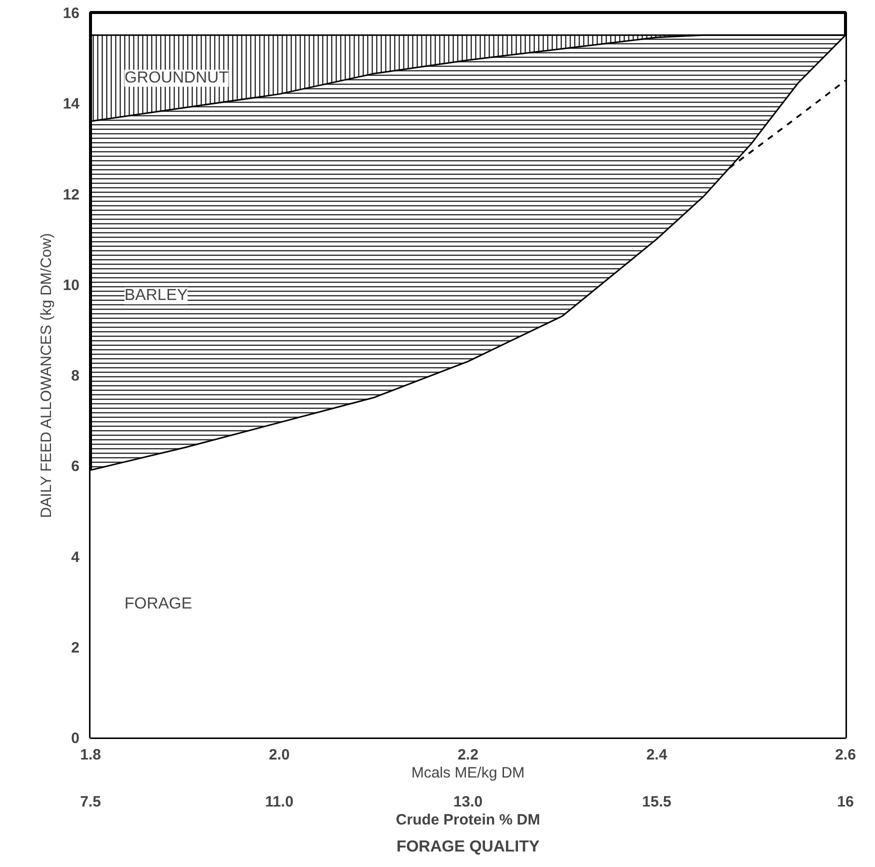  What do you see at coordinates (90, 755) in the screenshot?
I see `x-tick-label: 1.8` at bounding box center [90, 755].